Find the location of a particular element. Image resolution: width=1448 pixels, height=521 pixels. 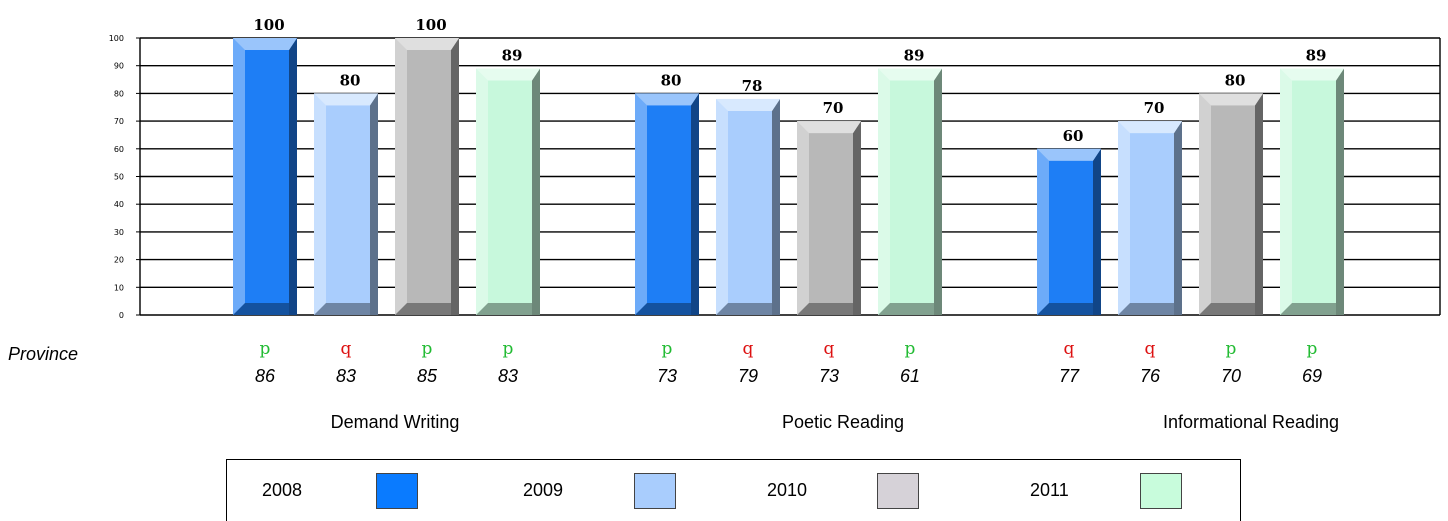

province-value: 77 is located at coordinates (1069, 376).